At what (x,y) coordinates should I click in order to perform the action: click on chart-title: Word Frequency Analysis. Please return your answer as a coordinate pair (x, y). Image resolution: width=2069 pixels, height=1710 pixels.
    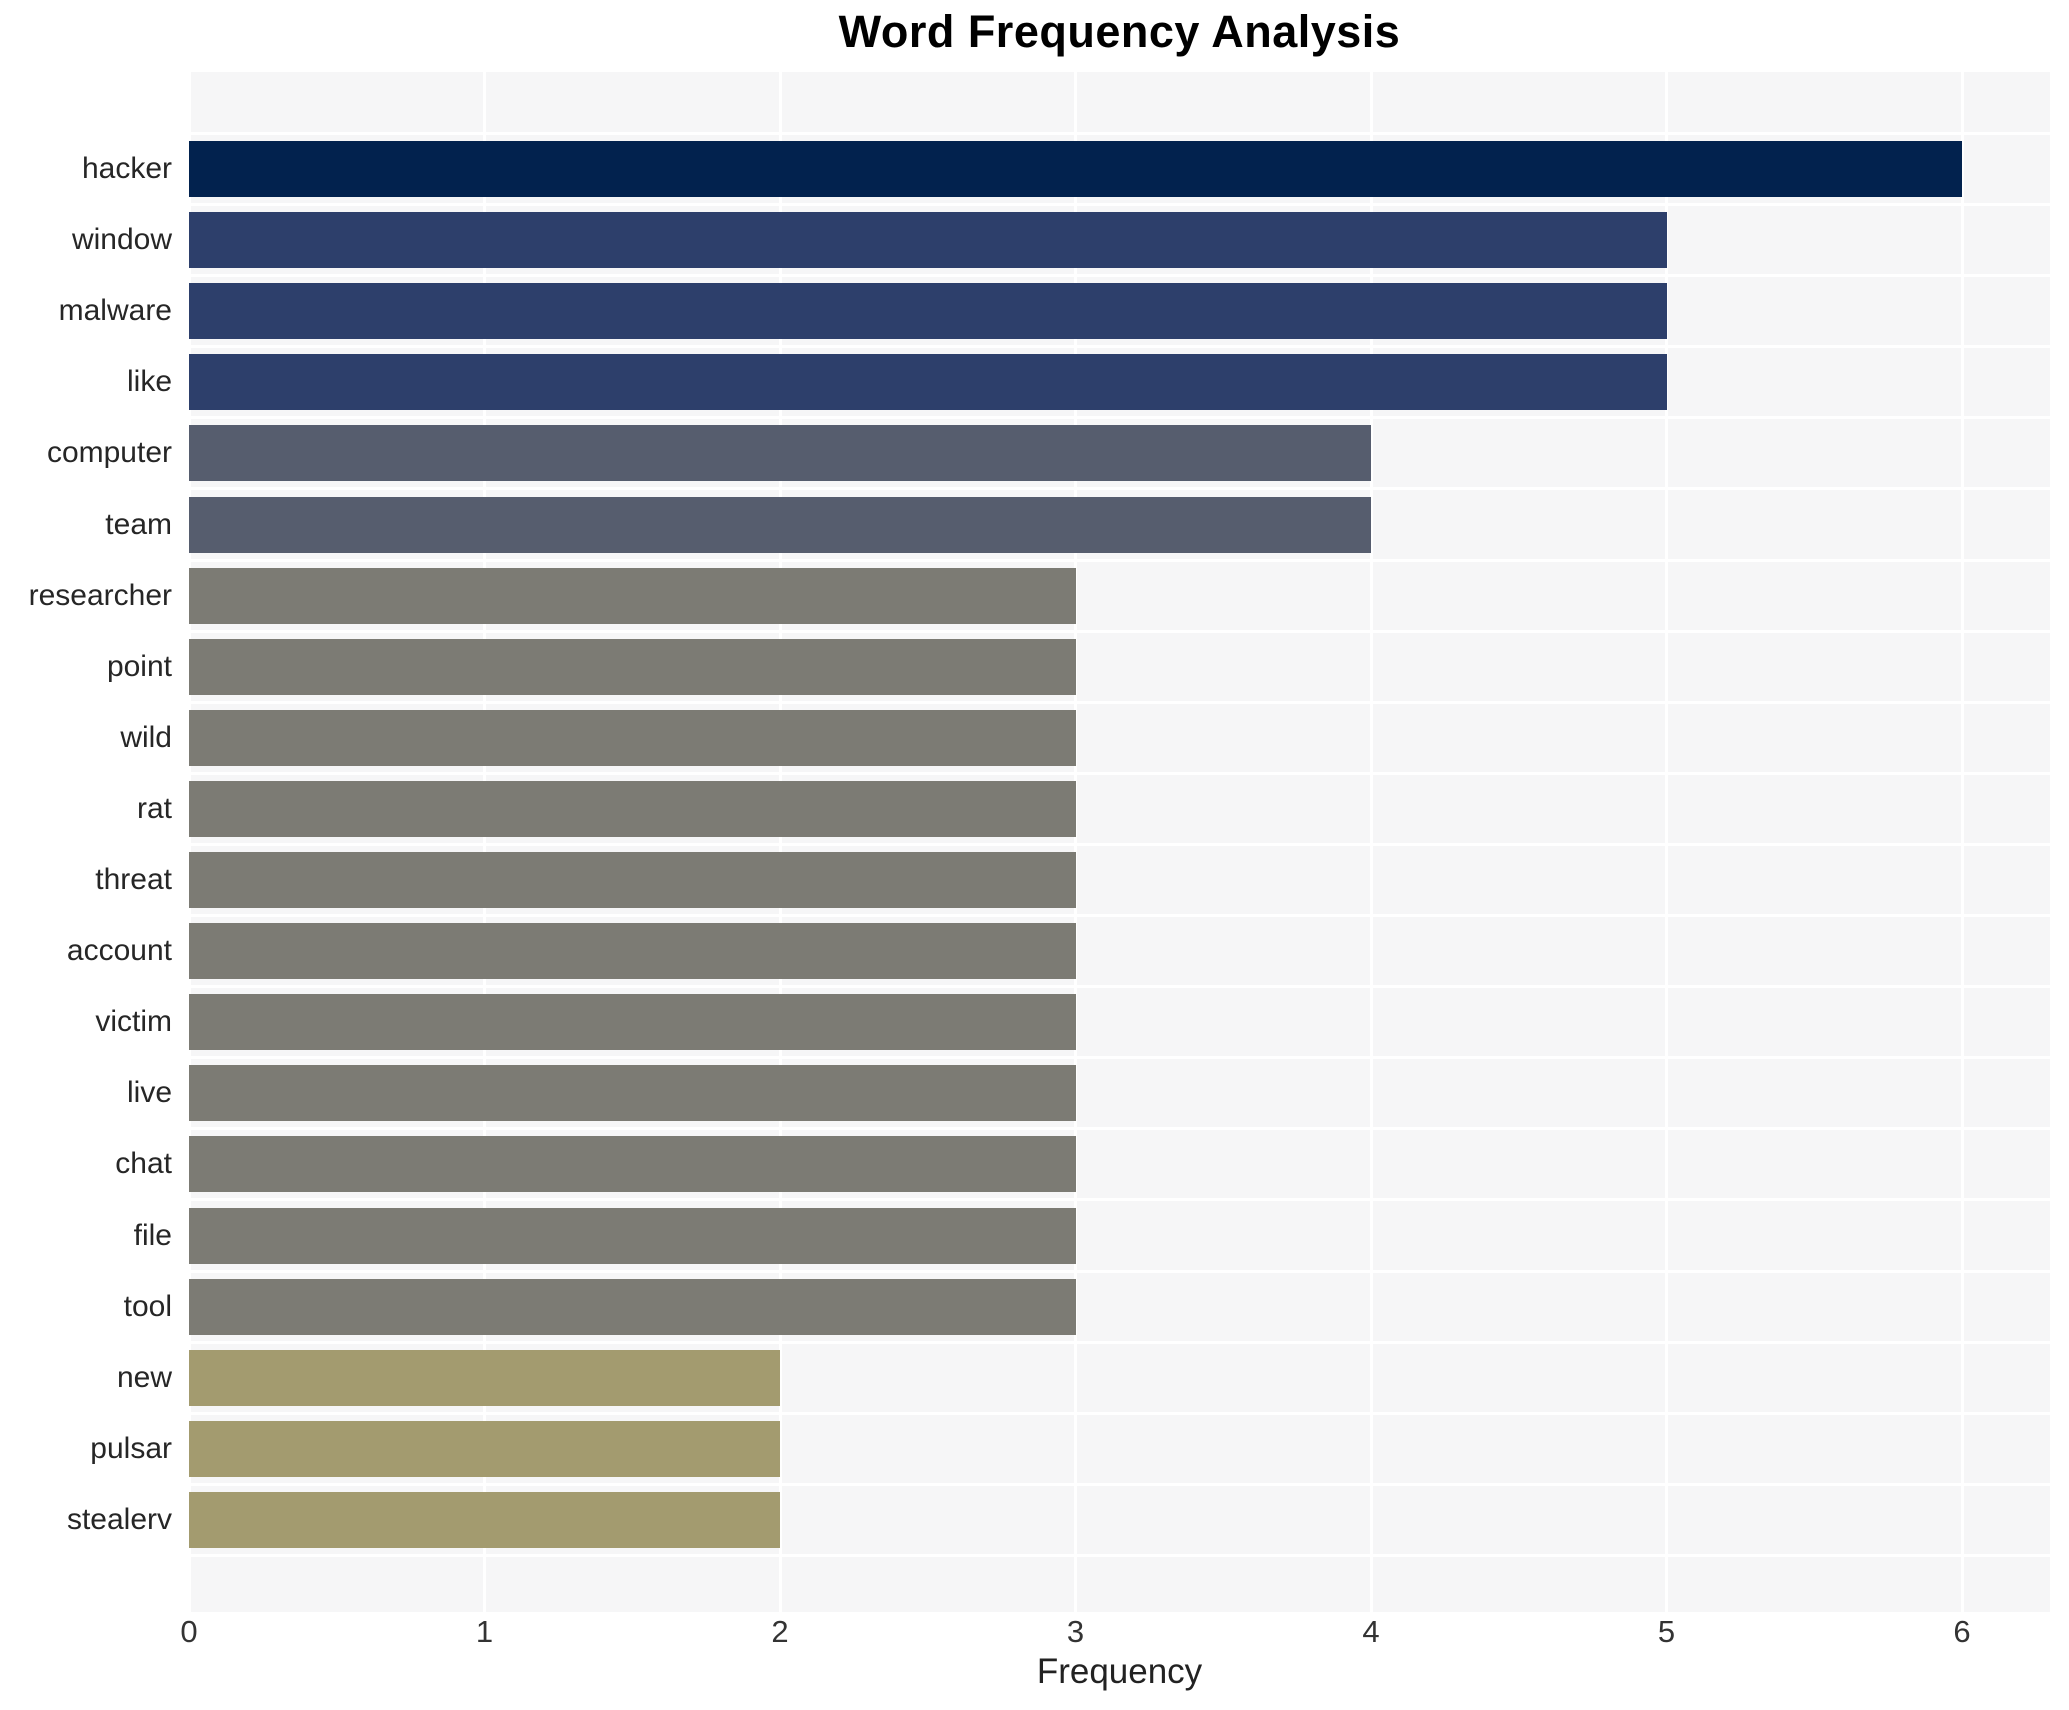
    Looking at the image, I should click on (1119, 31).